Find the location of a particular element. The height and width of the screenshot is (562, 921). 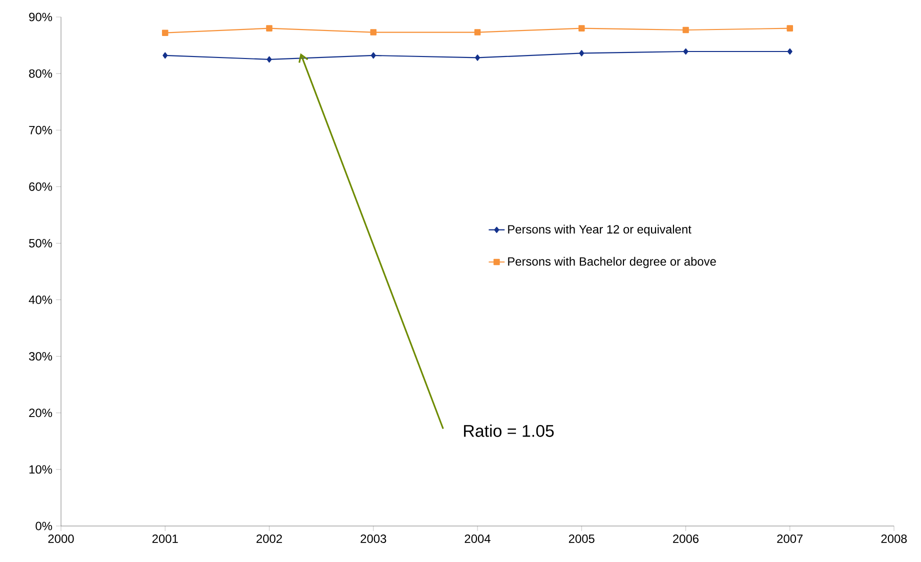

x-tick-label: 2007 is located at coordinates (790, 538).